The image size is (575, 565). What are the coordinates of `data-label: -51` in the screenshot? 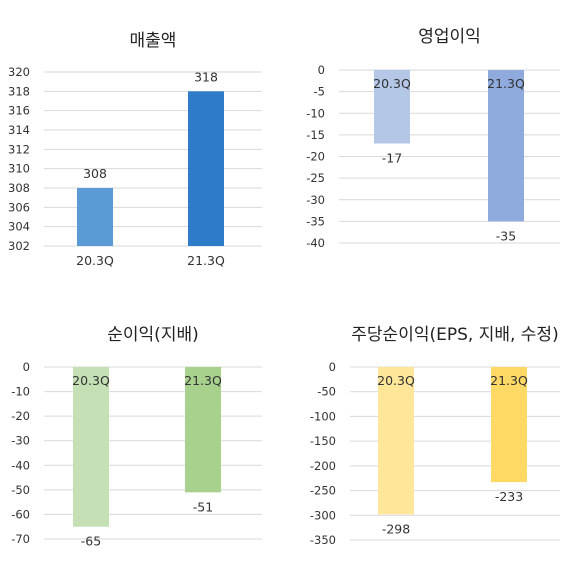 It's located at (203, 506).